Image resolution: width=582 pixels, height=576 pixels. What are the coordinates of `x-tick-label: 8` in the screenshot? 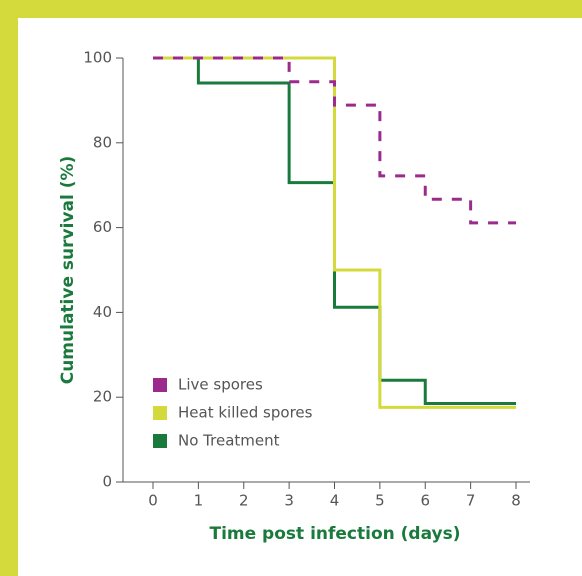 It's located at (516, 501).